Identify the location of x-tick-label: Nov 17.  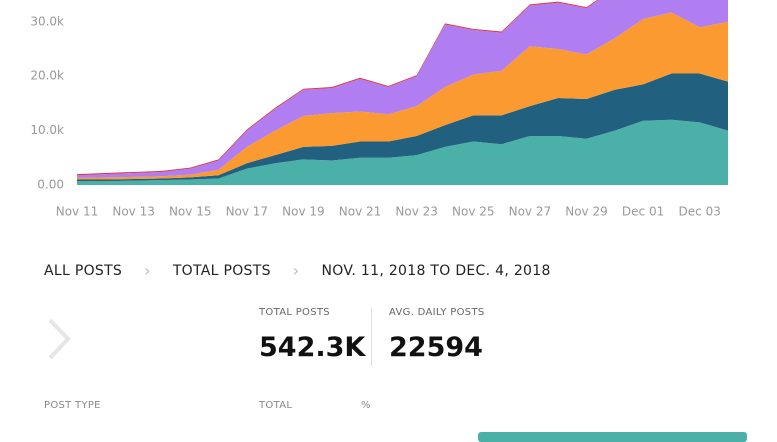
(247, 212).